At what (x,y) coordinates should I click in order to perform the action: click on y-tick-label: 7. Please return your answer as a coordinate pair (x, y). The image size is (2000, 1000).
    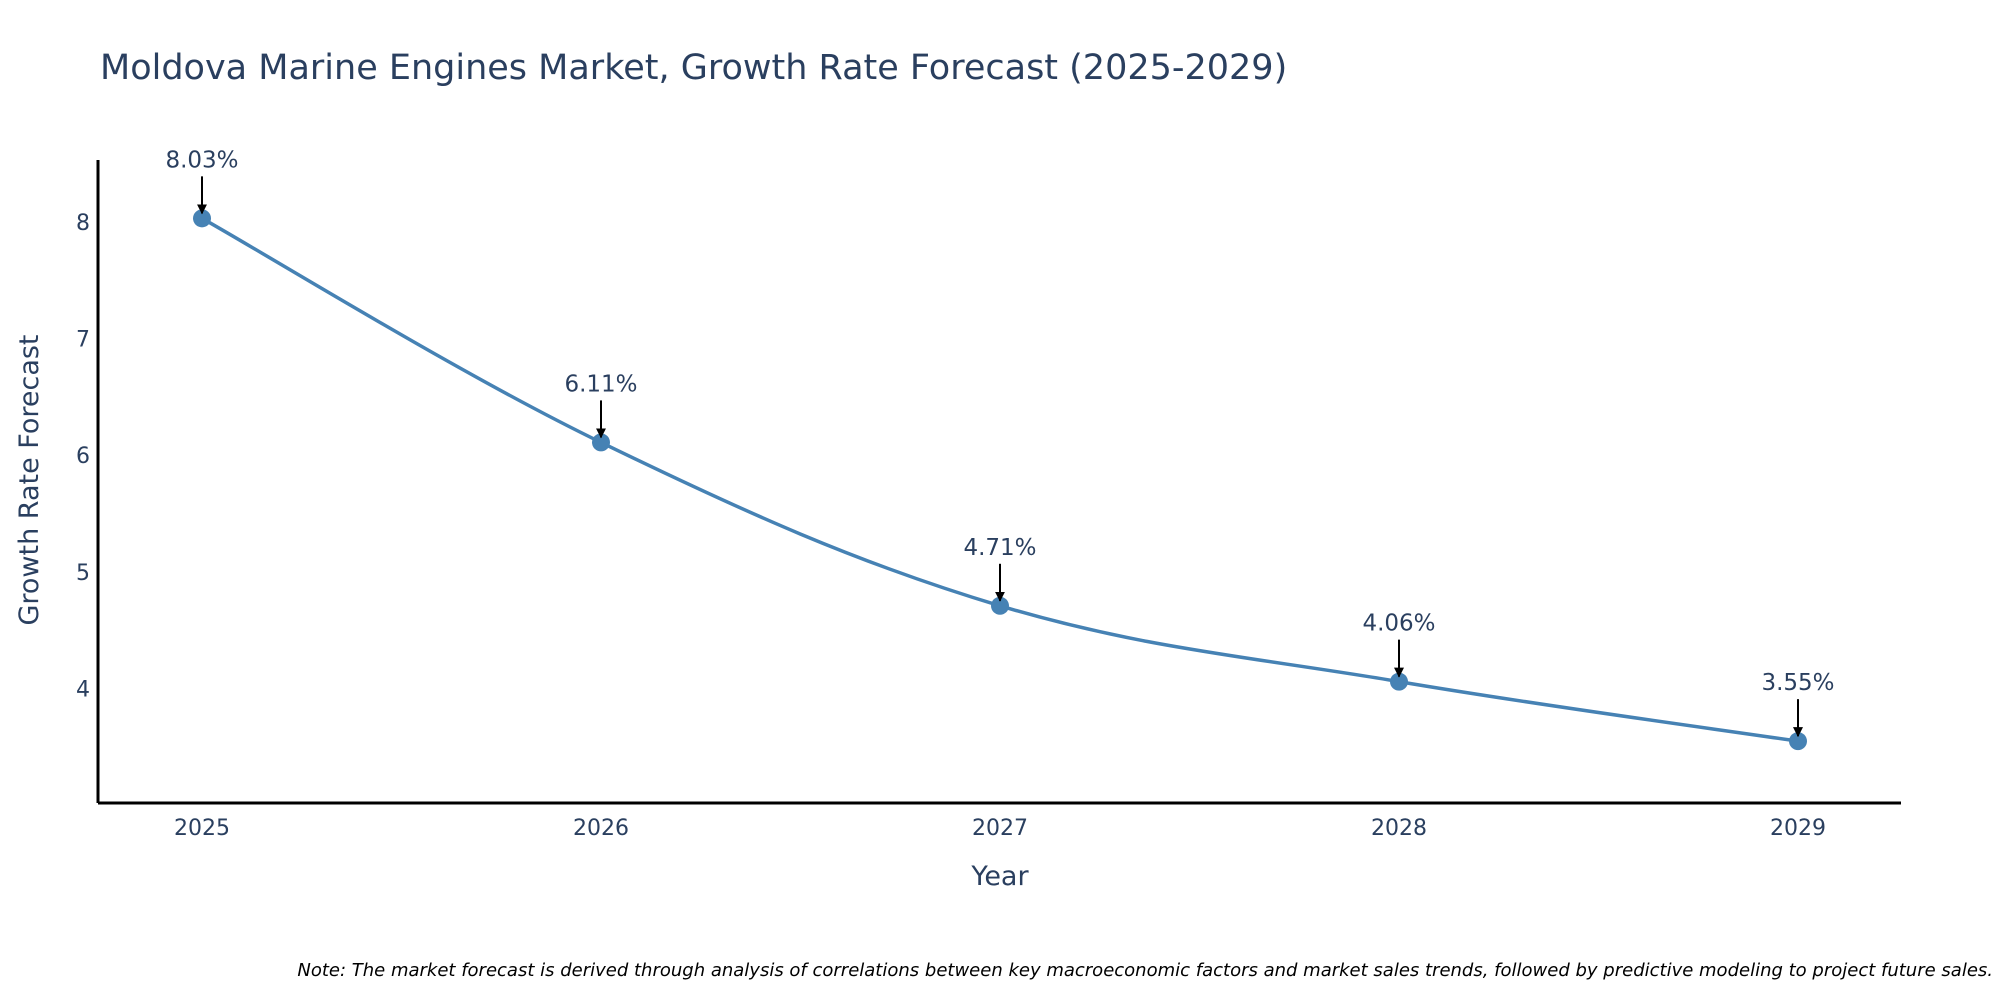
    Looking at the image, I should click on (83, 340).